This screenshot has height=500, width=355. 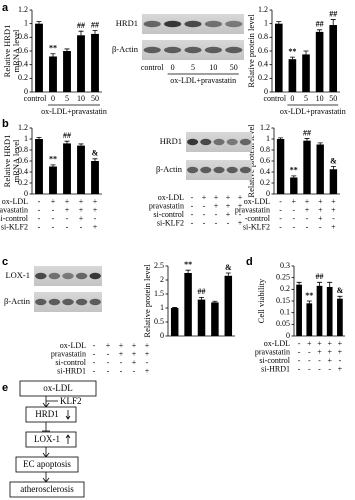 What do you see at coordinates (70, 362) in the screenshot?
I see `condition-label: si-control` at bounding box center [70, 362].